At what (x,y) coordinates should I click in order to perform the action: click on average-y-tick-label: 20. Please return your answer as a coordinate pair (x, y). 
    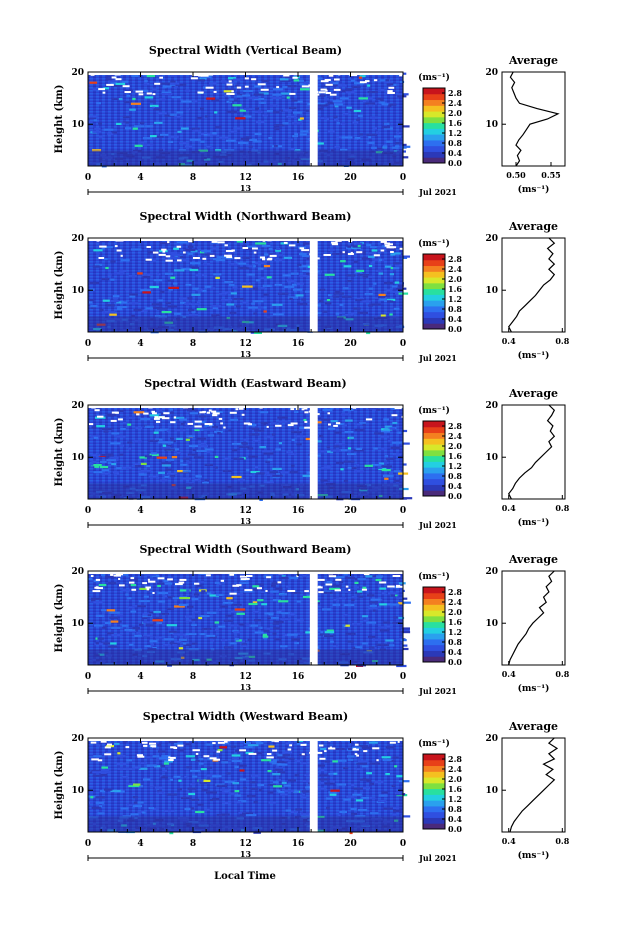
    Looking at the image, I should click on (491, 572).